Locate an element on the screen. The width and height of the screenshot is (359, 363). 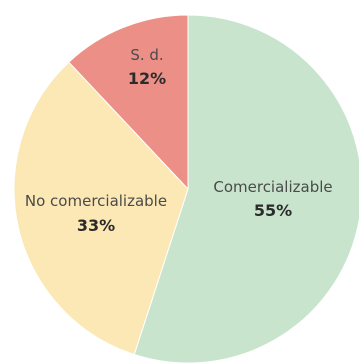
slice-label-no-comercializable: No comercializable is located at coordinates (96, 201).